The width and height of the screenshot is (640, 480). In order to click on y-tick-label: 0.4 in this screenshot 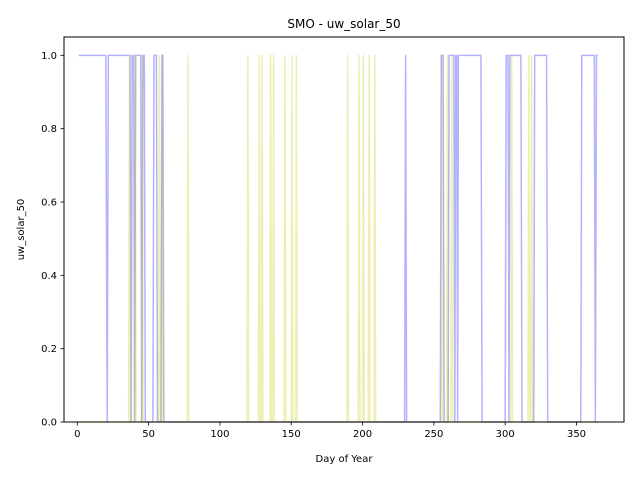, I will do `click(49, 276)`.